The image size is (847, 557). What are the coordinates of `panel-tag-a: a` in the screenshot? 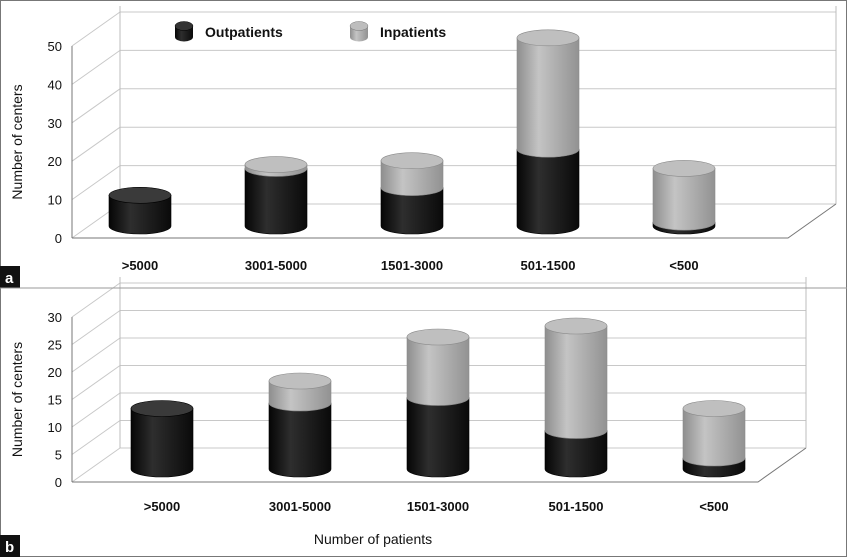 It's located at (10, 277).